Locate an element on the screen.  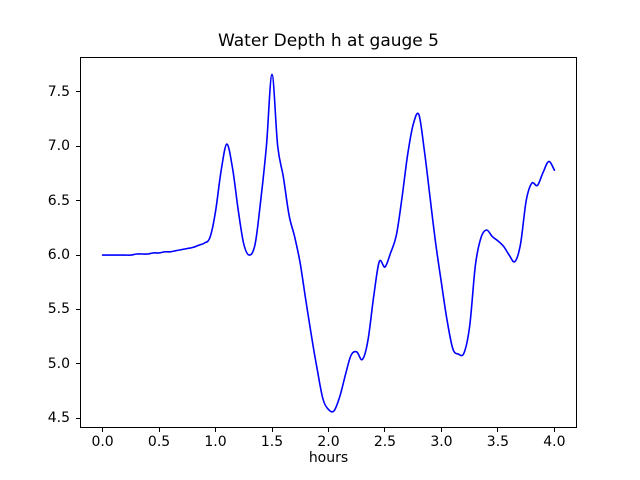
x-tick-label: 3.0 is located at coordinates (441, 442).